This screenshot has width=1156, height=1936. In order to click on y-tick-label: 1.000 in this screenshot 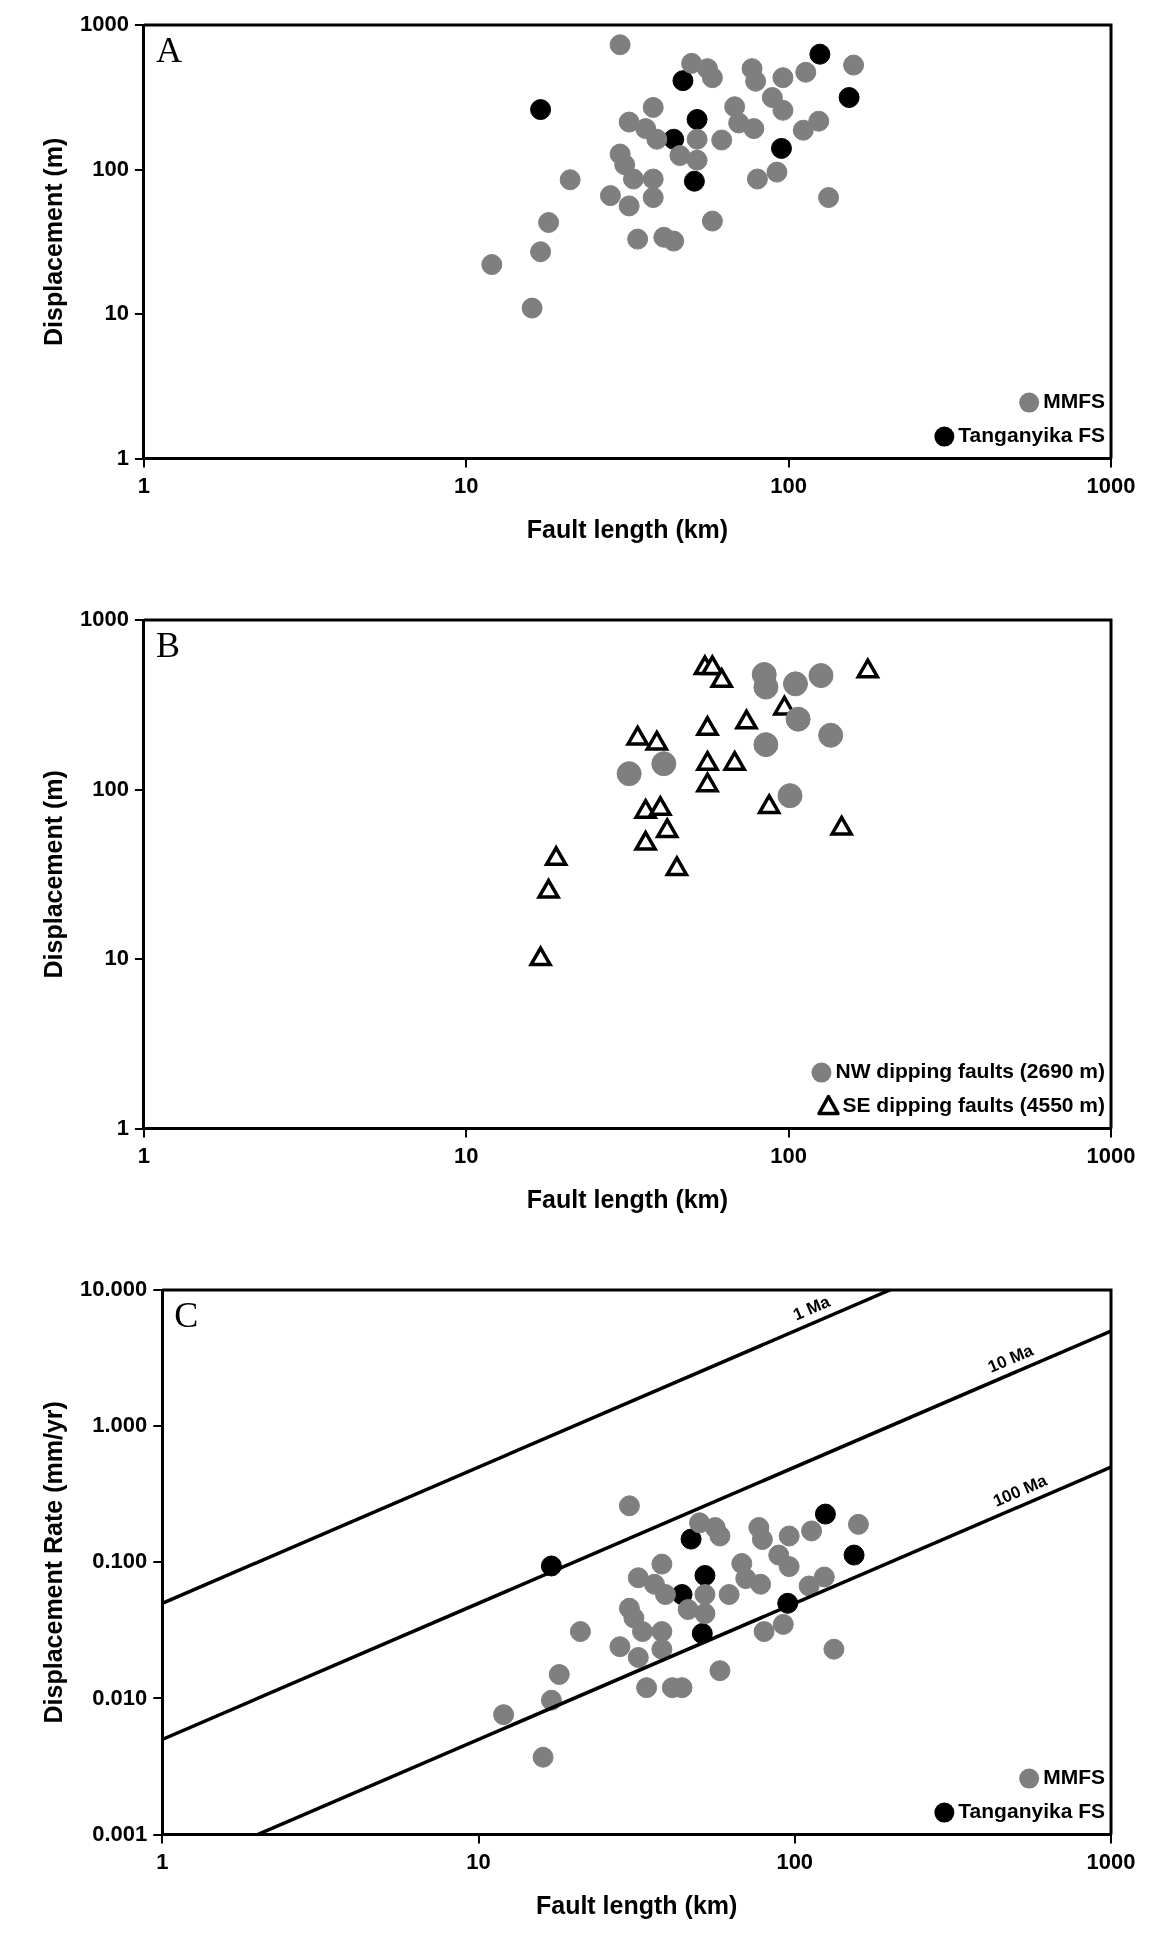, I will do `click(120, 1425)`.